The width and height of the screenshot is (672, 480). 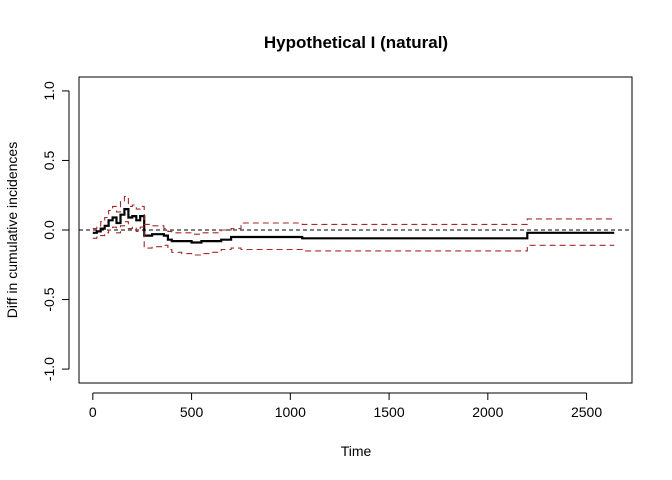 I want to click on y-axis-label: Diff in cumulative incidences, so click(x=12, y=230).